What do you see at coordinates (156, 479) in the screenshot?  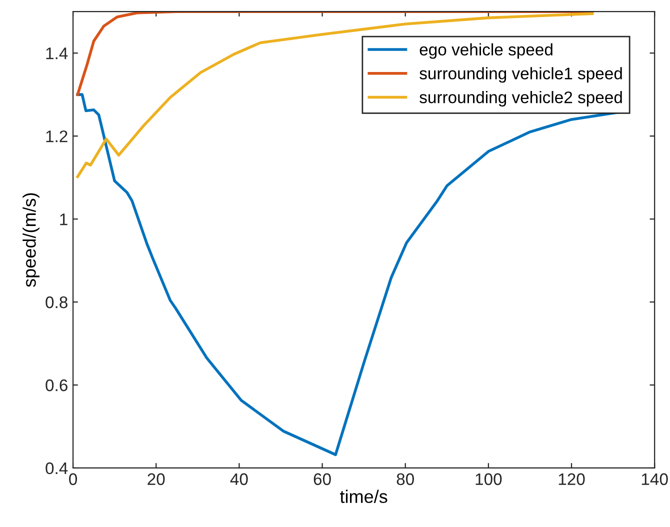 I see `x-tick-label: 20` at bounding box center [156, 479].